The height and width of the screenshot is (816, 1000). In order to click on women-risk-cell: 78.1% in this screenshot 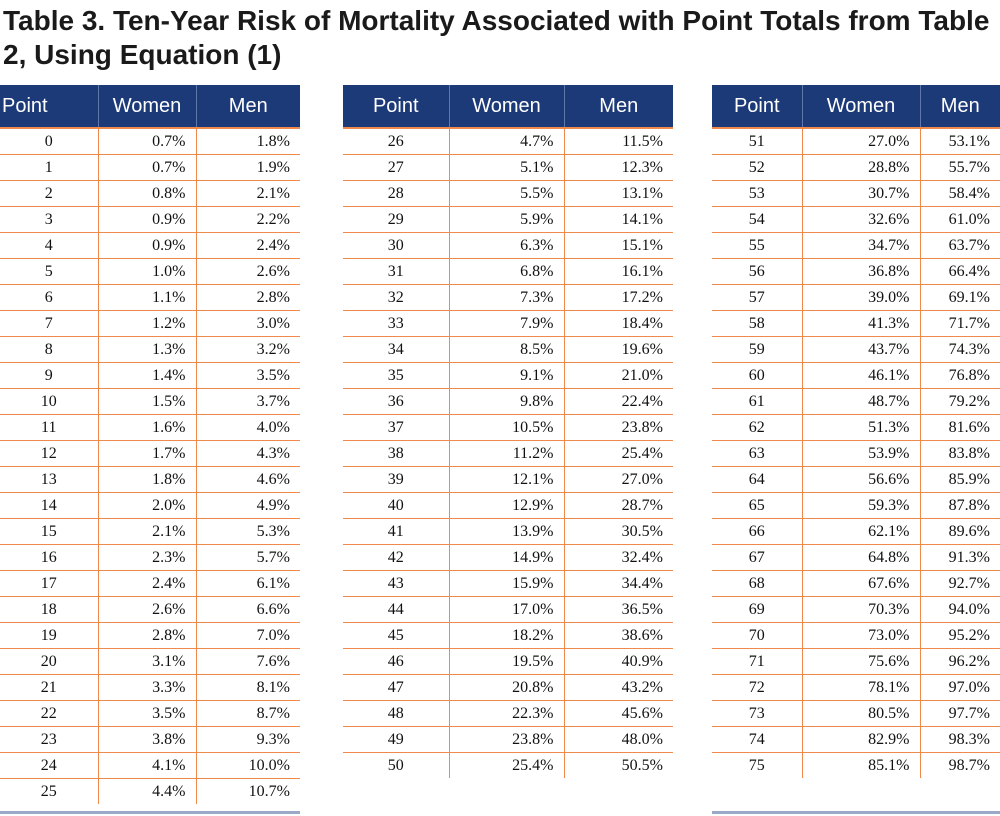, I will do `click(860, 687)`.